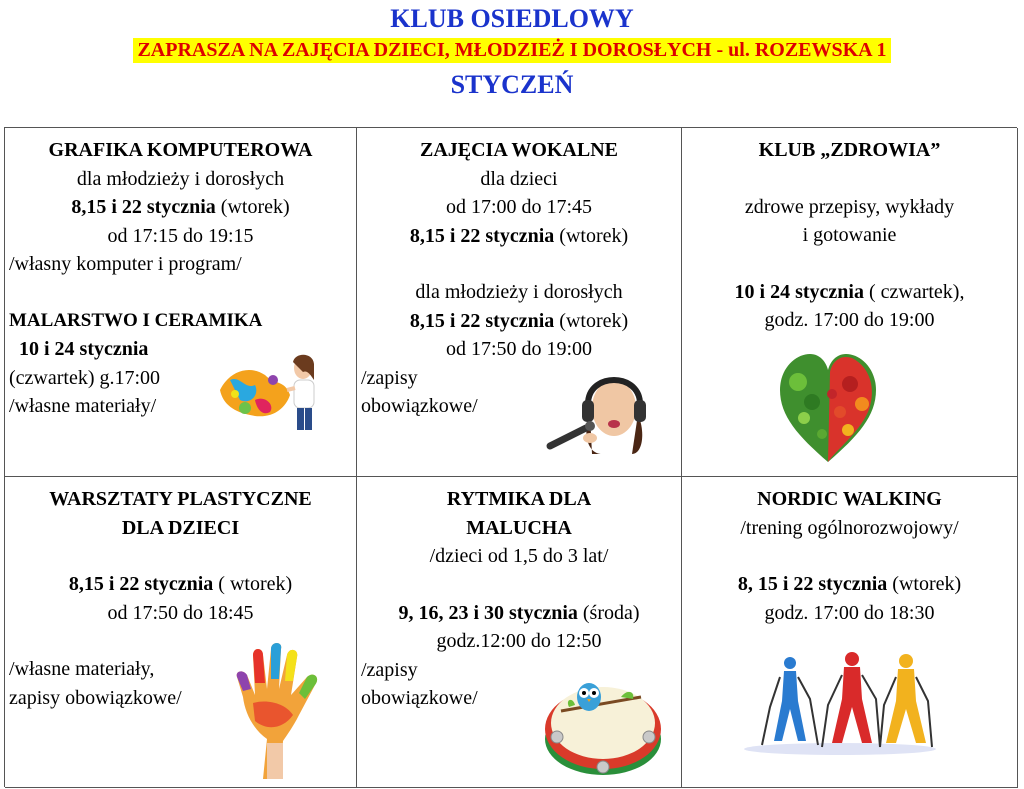  Describe the element at coordinates (267, 392) in the screenshot. I see `painting-girl-image` at that location.